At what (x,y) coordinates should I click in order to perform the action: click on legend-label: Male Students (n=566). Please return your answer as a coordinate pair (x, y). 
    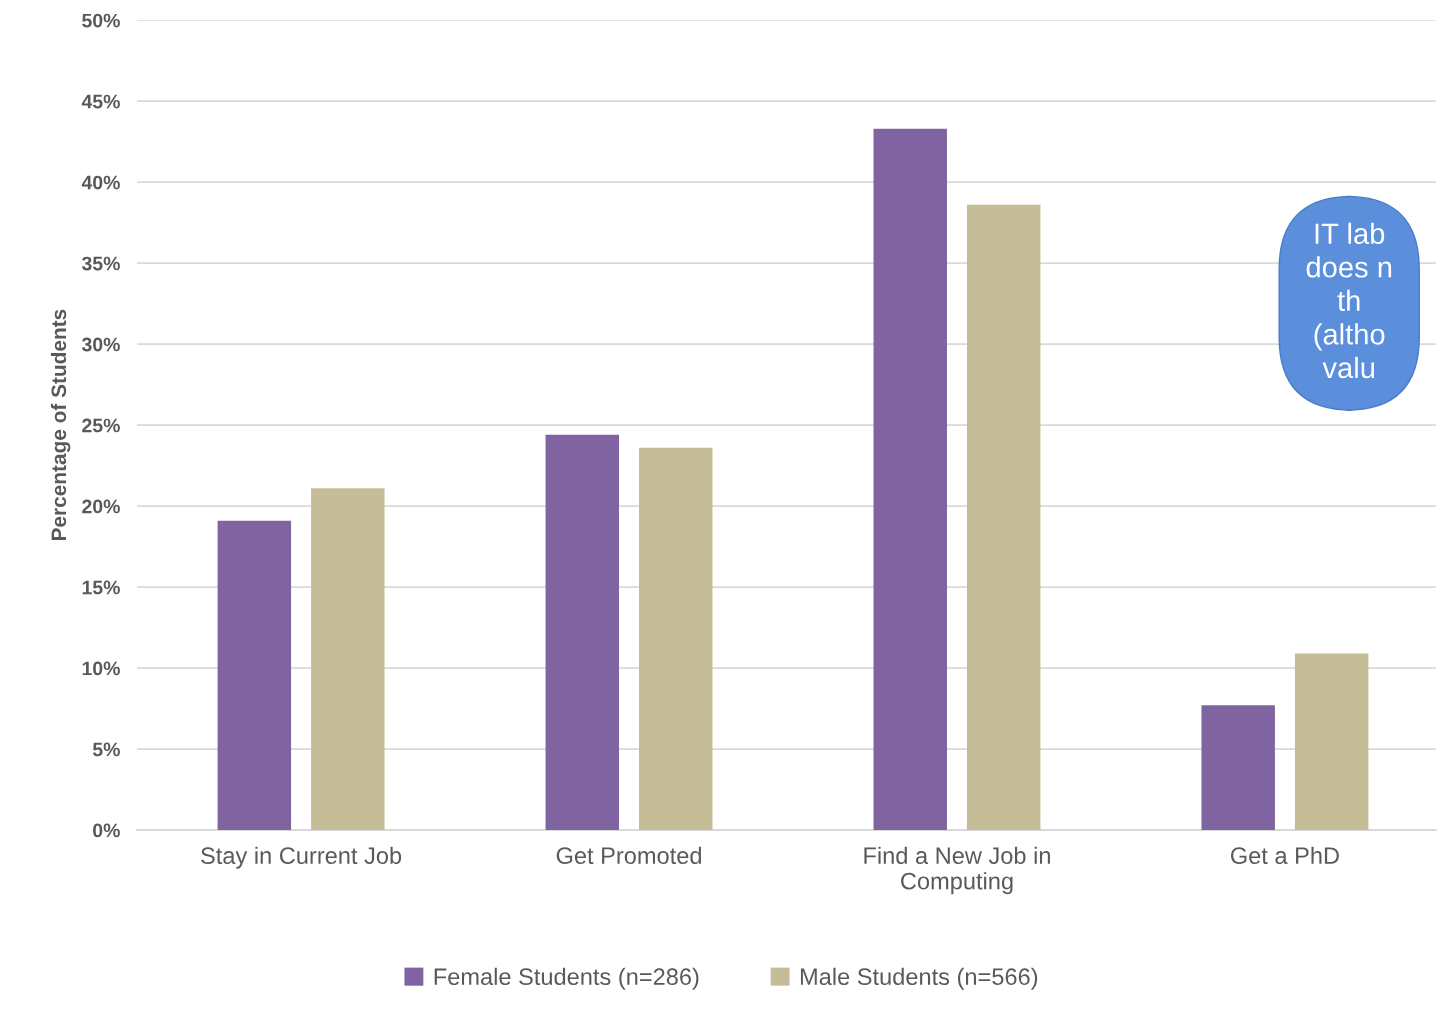
    Looking at the image, I should click on (919, 978).